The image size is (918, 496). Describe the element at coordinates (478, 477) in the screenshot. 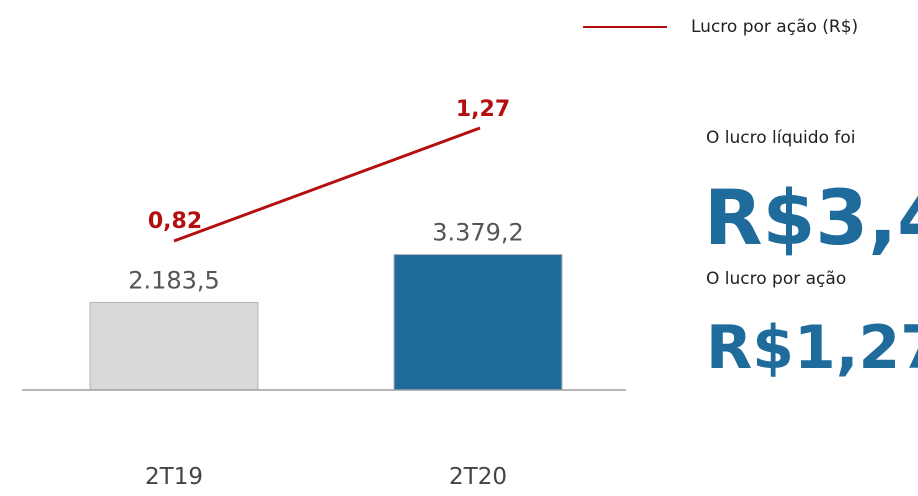

I see `x-tick-label: 2T20` at that location.